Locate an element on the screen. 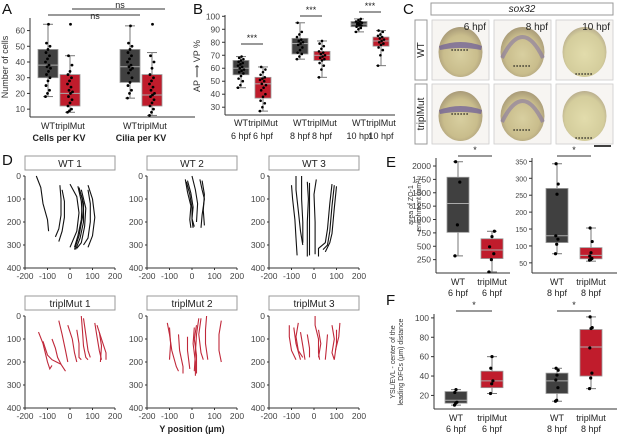 The width and height of the screenshot is (617, 436). stain is located at coordinates (522, 111).